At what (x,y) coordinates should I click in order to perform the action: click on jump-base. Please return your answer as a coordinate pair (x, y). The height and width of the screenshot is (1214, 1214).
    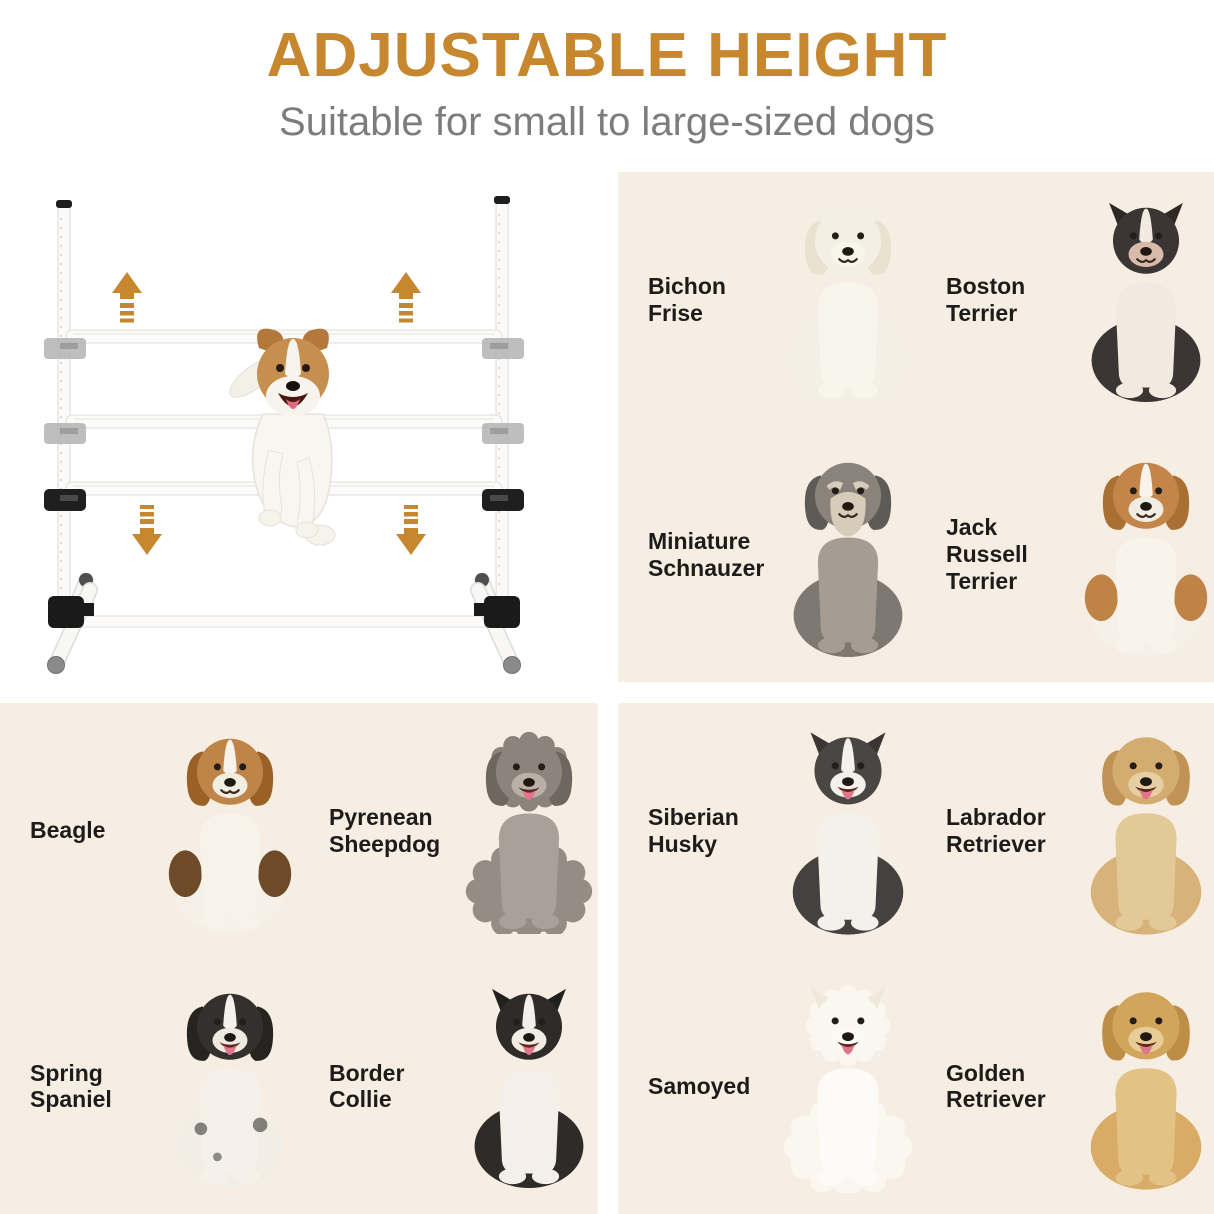
    Looking at the image, I should click on (284, 623).